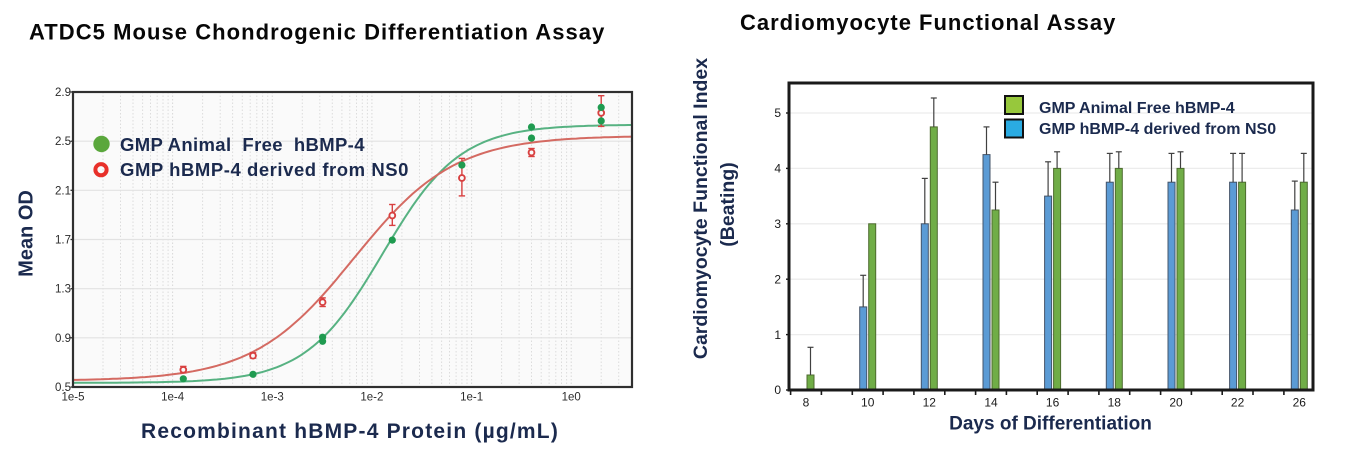  Describe the element at coordinates (777, 390) in the screenshot. I see `svg-text: 0` at that location.